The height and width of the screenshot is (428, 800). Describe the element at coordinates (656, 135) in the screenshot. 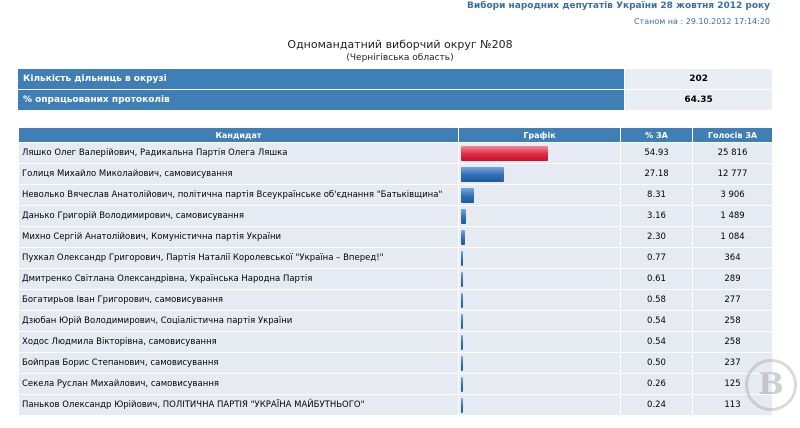

I see `column-header-percent: % ЗА` at that location.